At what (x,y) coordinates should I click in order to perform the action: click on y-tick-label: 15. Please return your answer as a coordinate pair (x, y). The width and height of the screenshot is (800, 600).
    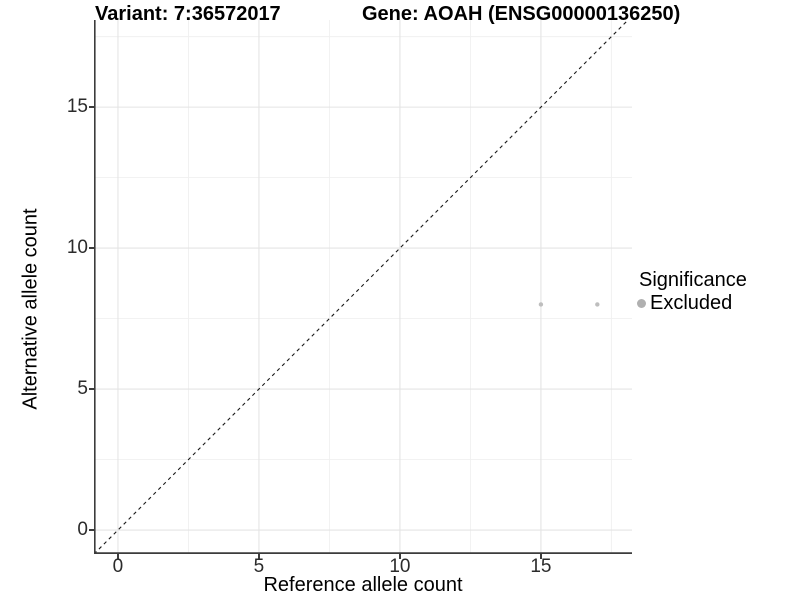
    Looking at the image, I should click on (77, 107).